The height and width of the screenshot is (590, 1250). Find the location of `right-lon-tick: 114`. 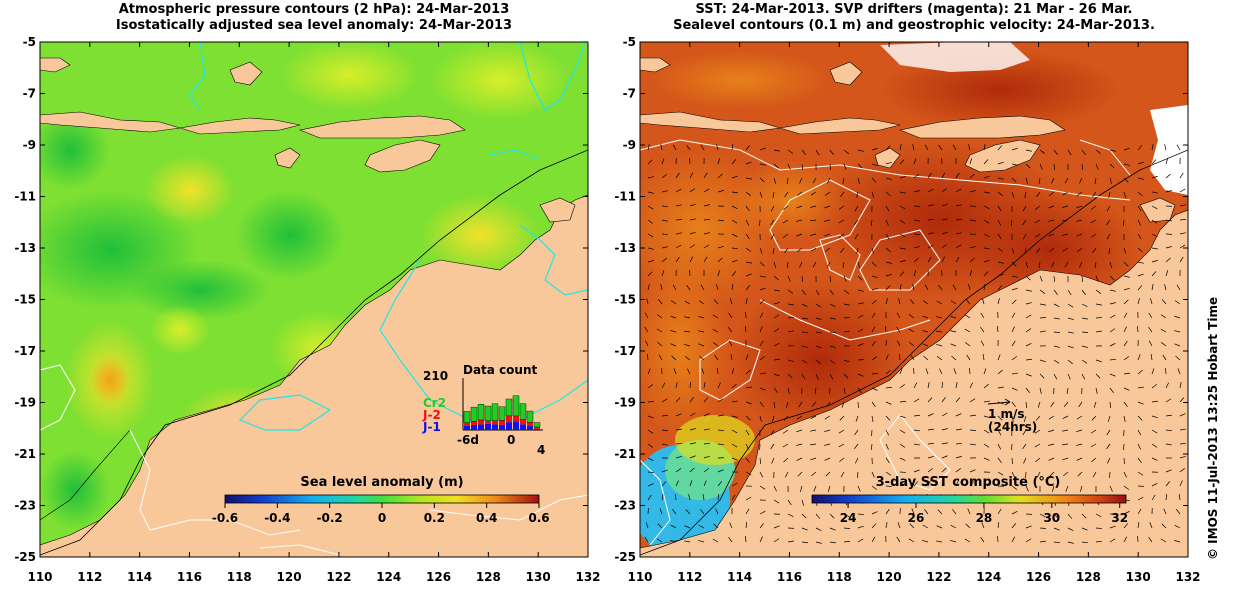

right-lon-tick: 114 is located at coordinates (739, 577).